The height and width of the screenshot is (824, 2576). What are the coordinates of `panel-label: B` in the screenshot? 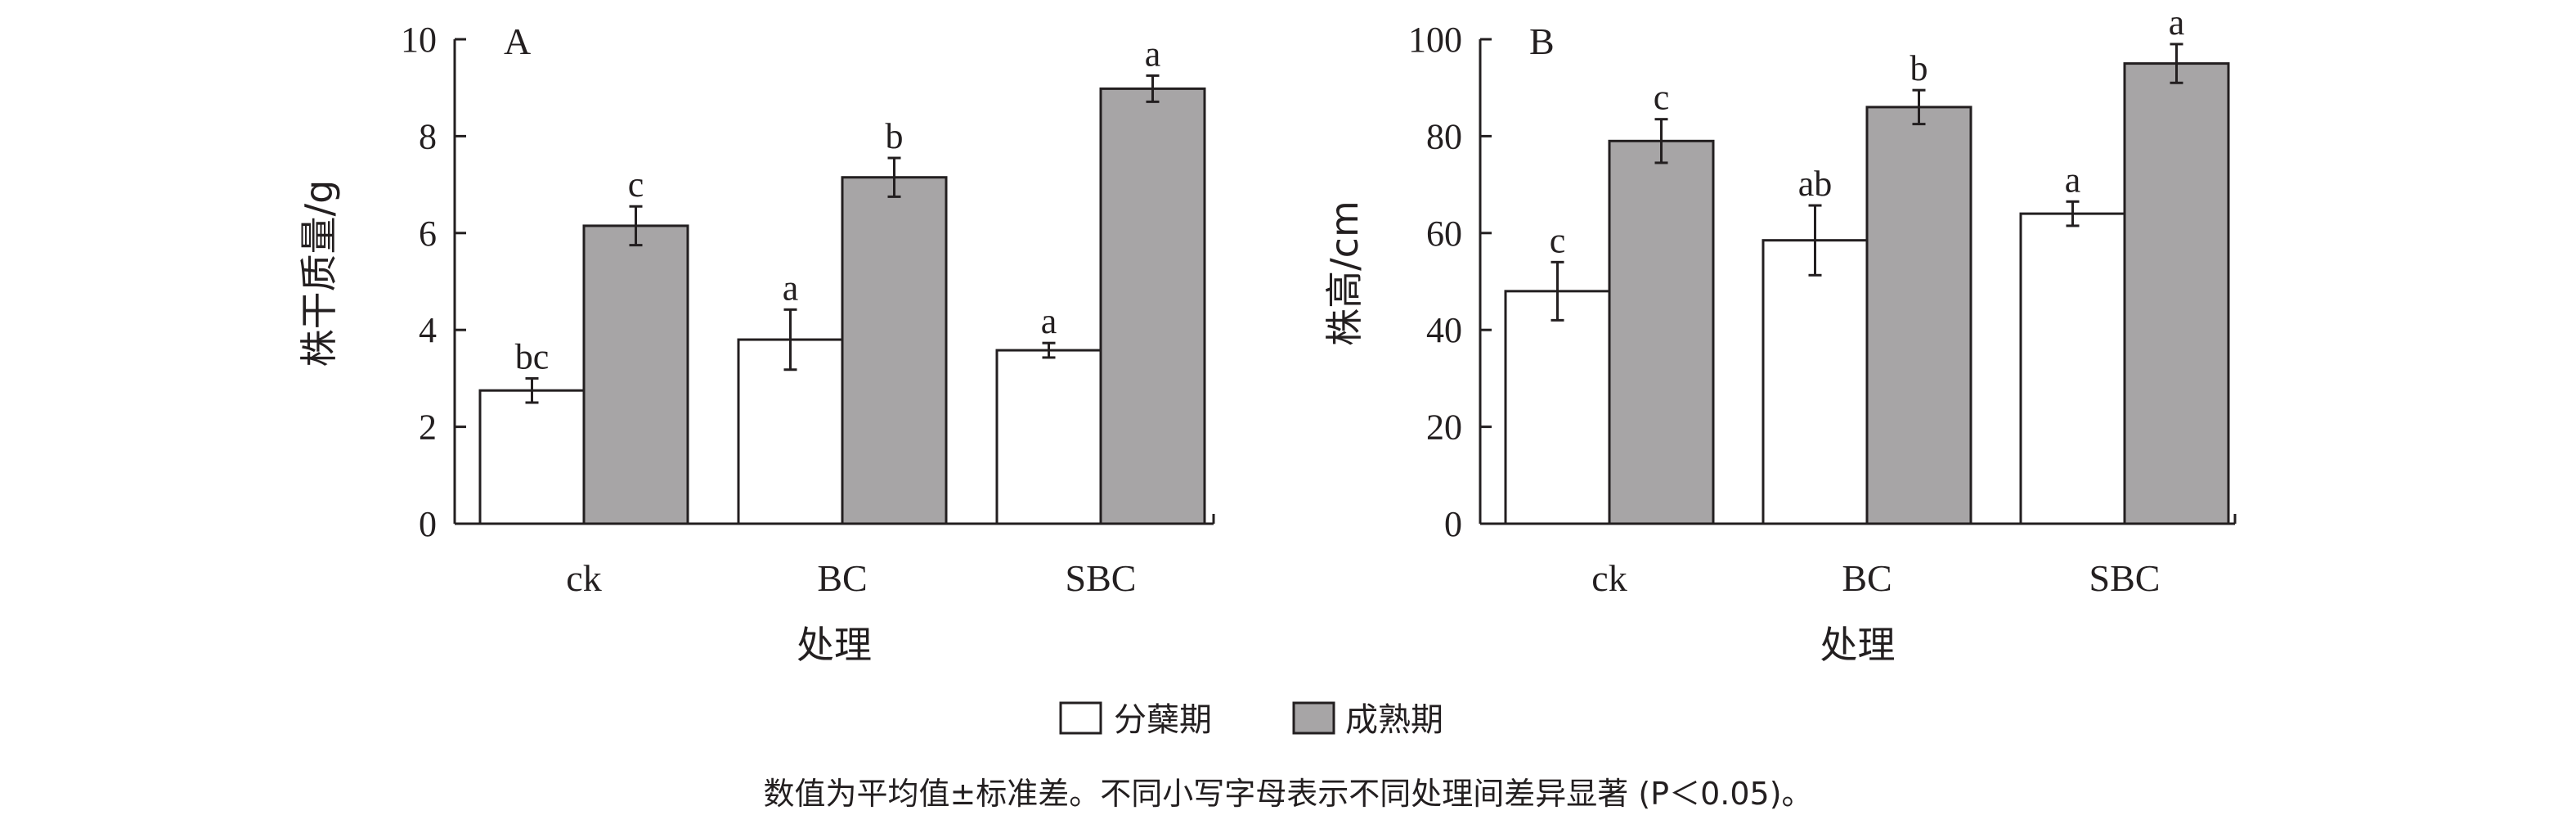 It's located at (1542, 41).